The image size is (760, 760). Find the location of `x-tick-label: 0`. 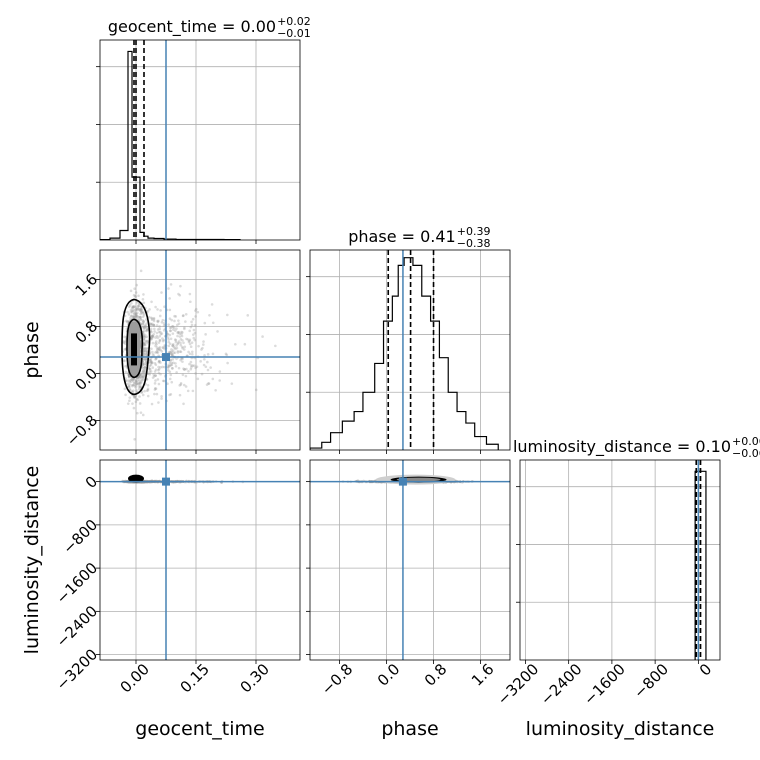

x-tick-label: 0 is located at coordinates (705, 669).